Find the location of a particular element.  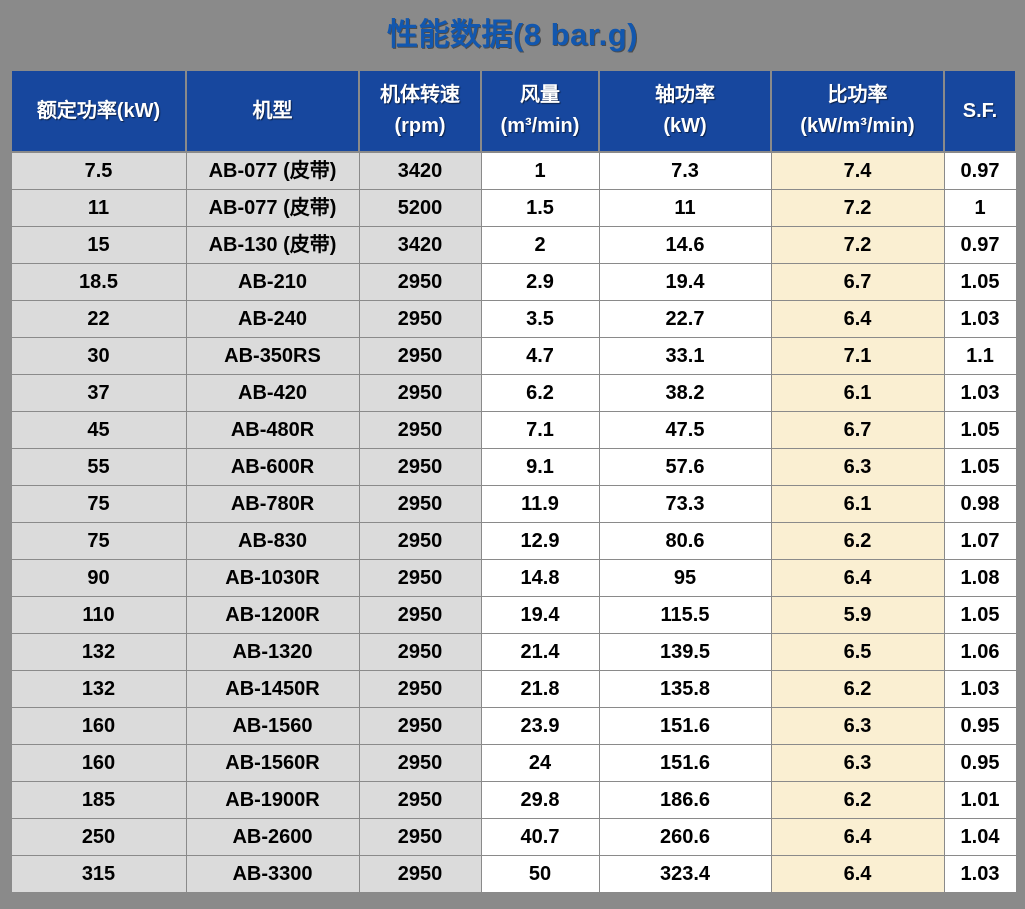

cell-power: 18.5 is located at coordinates (98, 282).